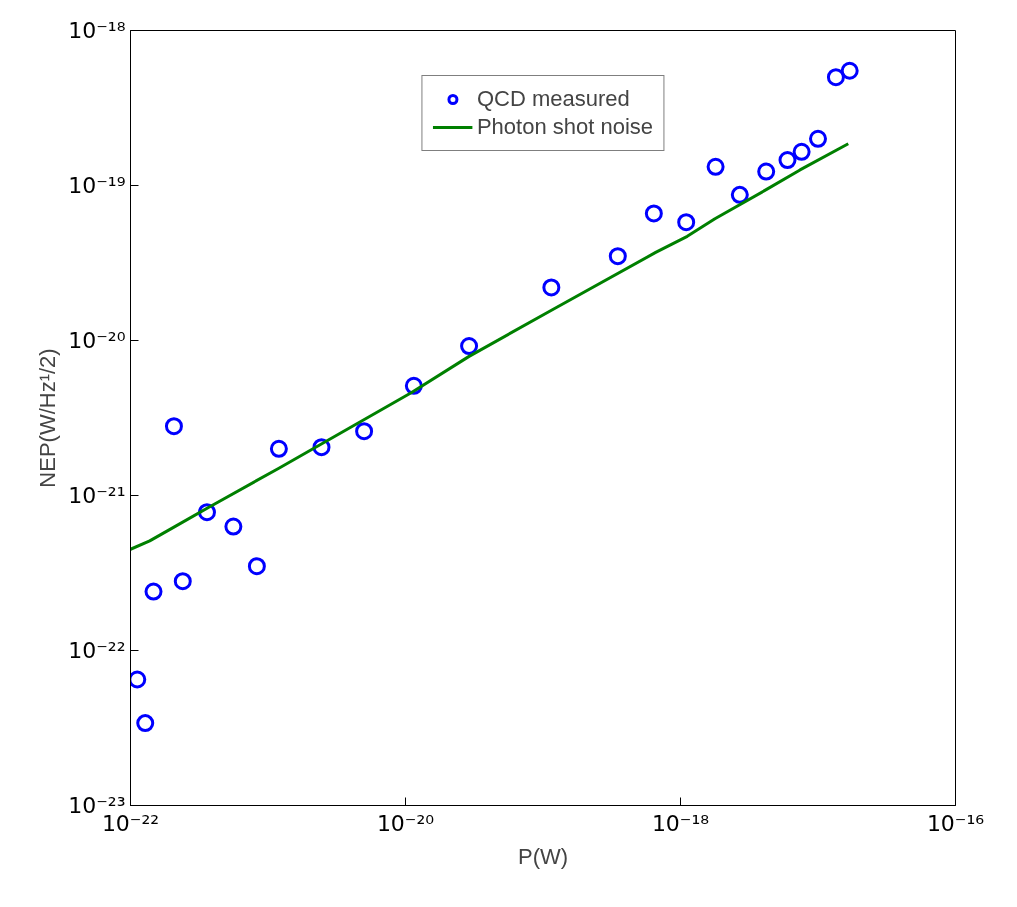  I want to click on x-tick-label: 10⁻²⁰, so click(405, 823).